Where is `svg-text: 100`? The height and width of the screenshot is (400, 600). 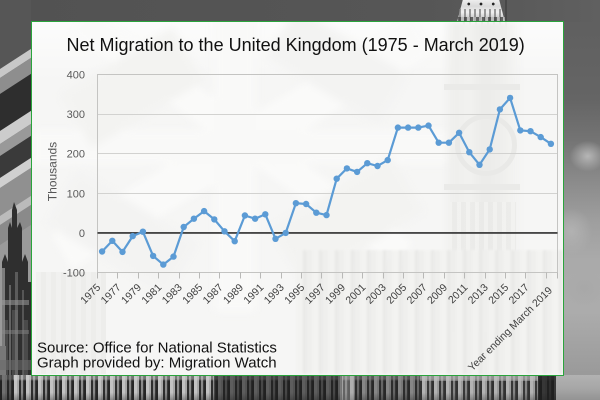
svg-text: 100 is located at coordinates (76, 194).